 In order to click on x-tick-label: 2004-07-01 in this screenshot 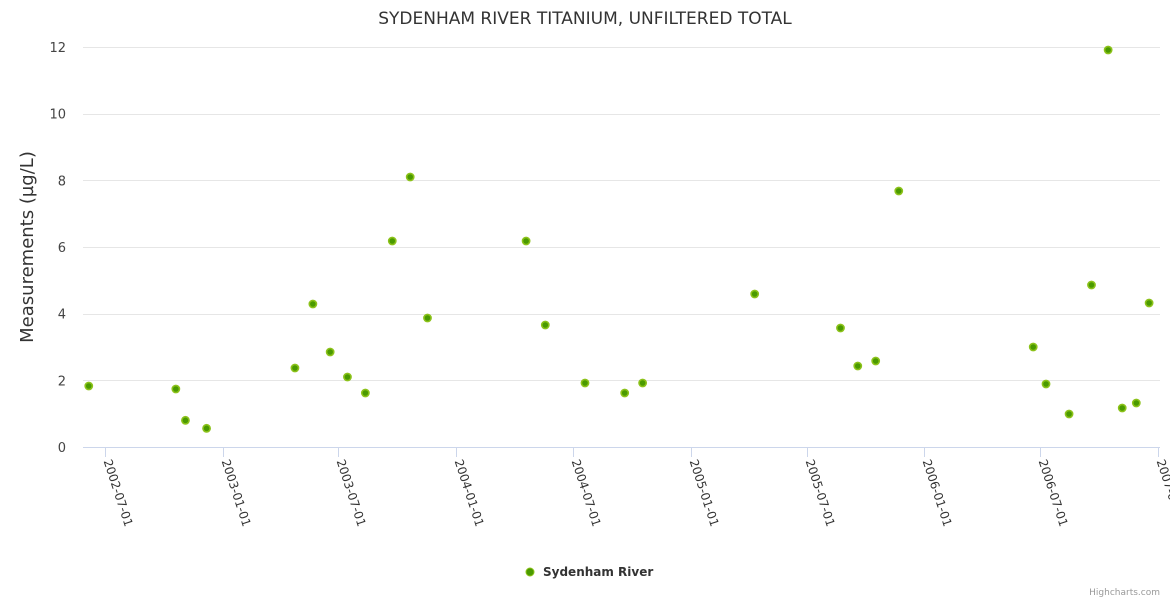, I will do `click(586, 493)`.